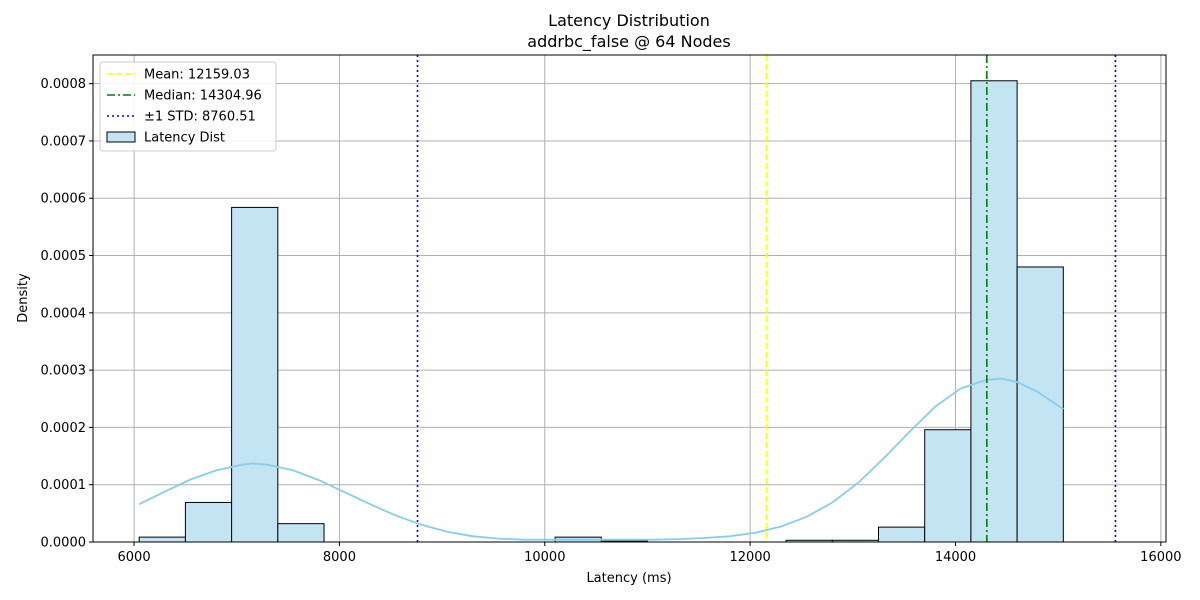 This screenshot has width=1200, height=600. Describe the element at coordinates (628, 578) in the screenshot. I see `x-axis-label: Latency (ms)` at that location.